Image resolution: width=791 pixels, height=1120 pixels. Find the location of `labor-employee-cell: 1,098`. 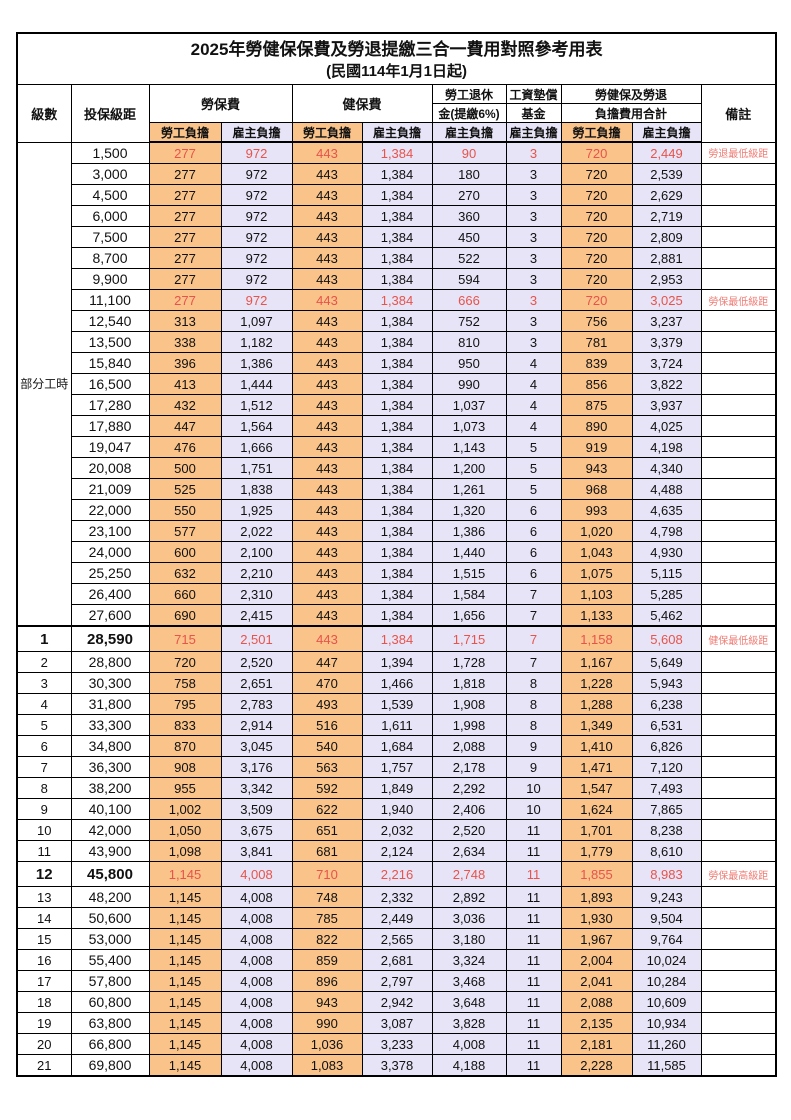

labor-employee-cell: 1,098 is located at coordinates (185, 851).